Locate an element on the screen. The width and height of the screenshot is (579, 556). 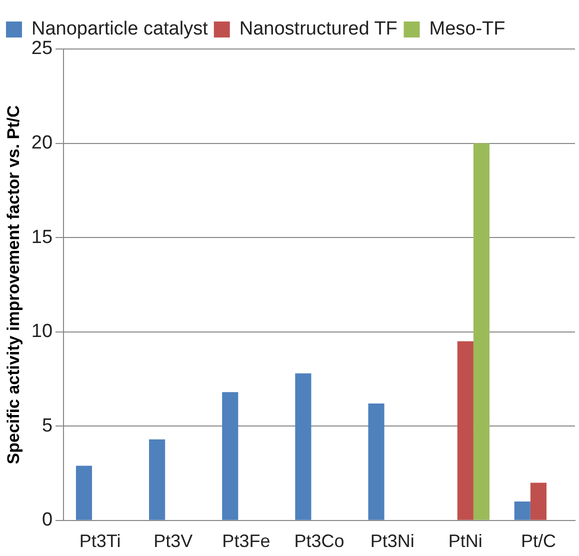
y-tick-label: 15 is located at coordinates (42, 237).